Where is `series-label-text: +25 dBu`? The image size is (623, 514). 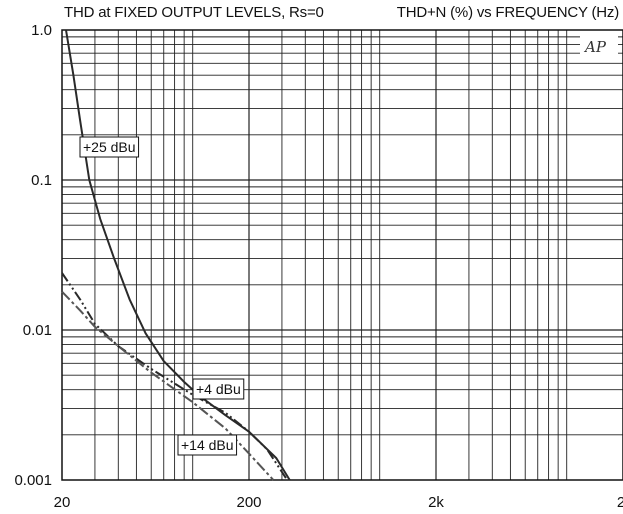 series-label-text: +25 dBu is located at coordinates (109, 147).